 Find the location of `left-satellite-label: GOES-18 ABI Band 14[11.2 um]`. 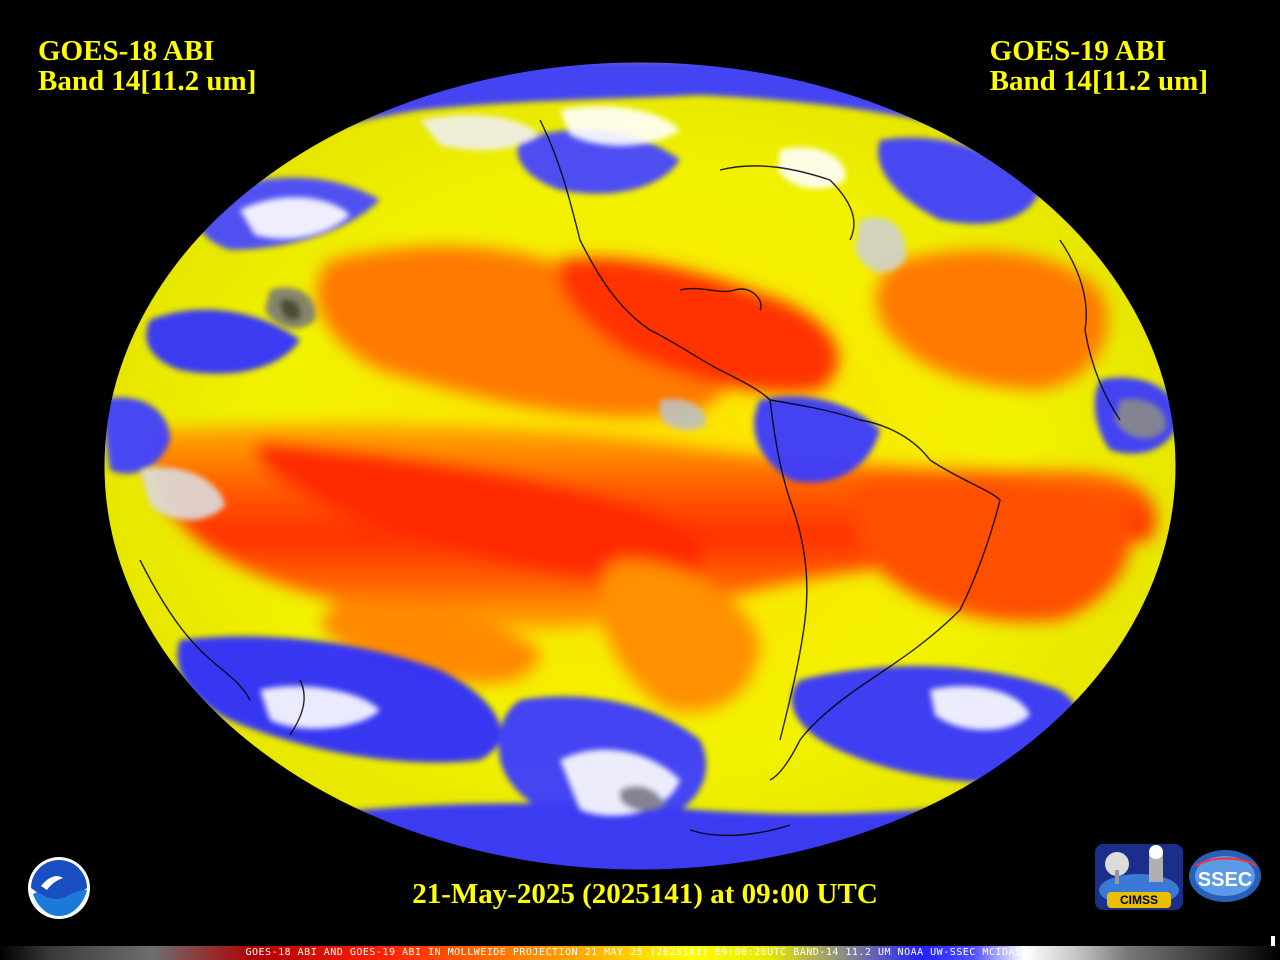

left-satellite-label: GOES-18 ABI Band 14[11.2 um] is located at coordinates (147, 66).